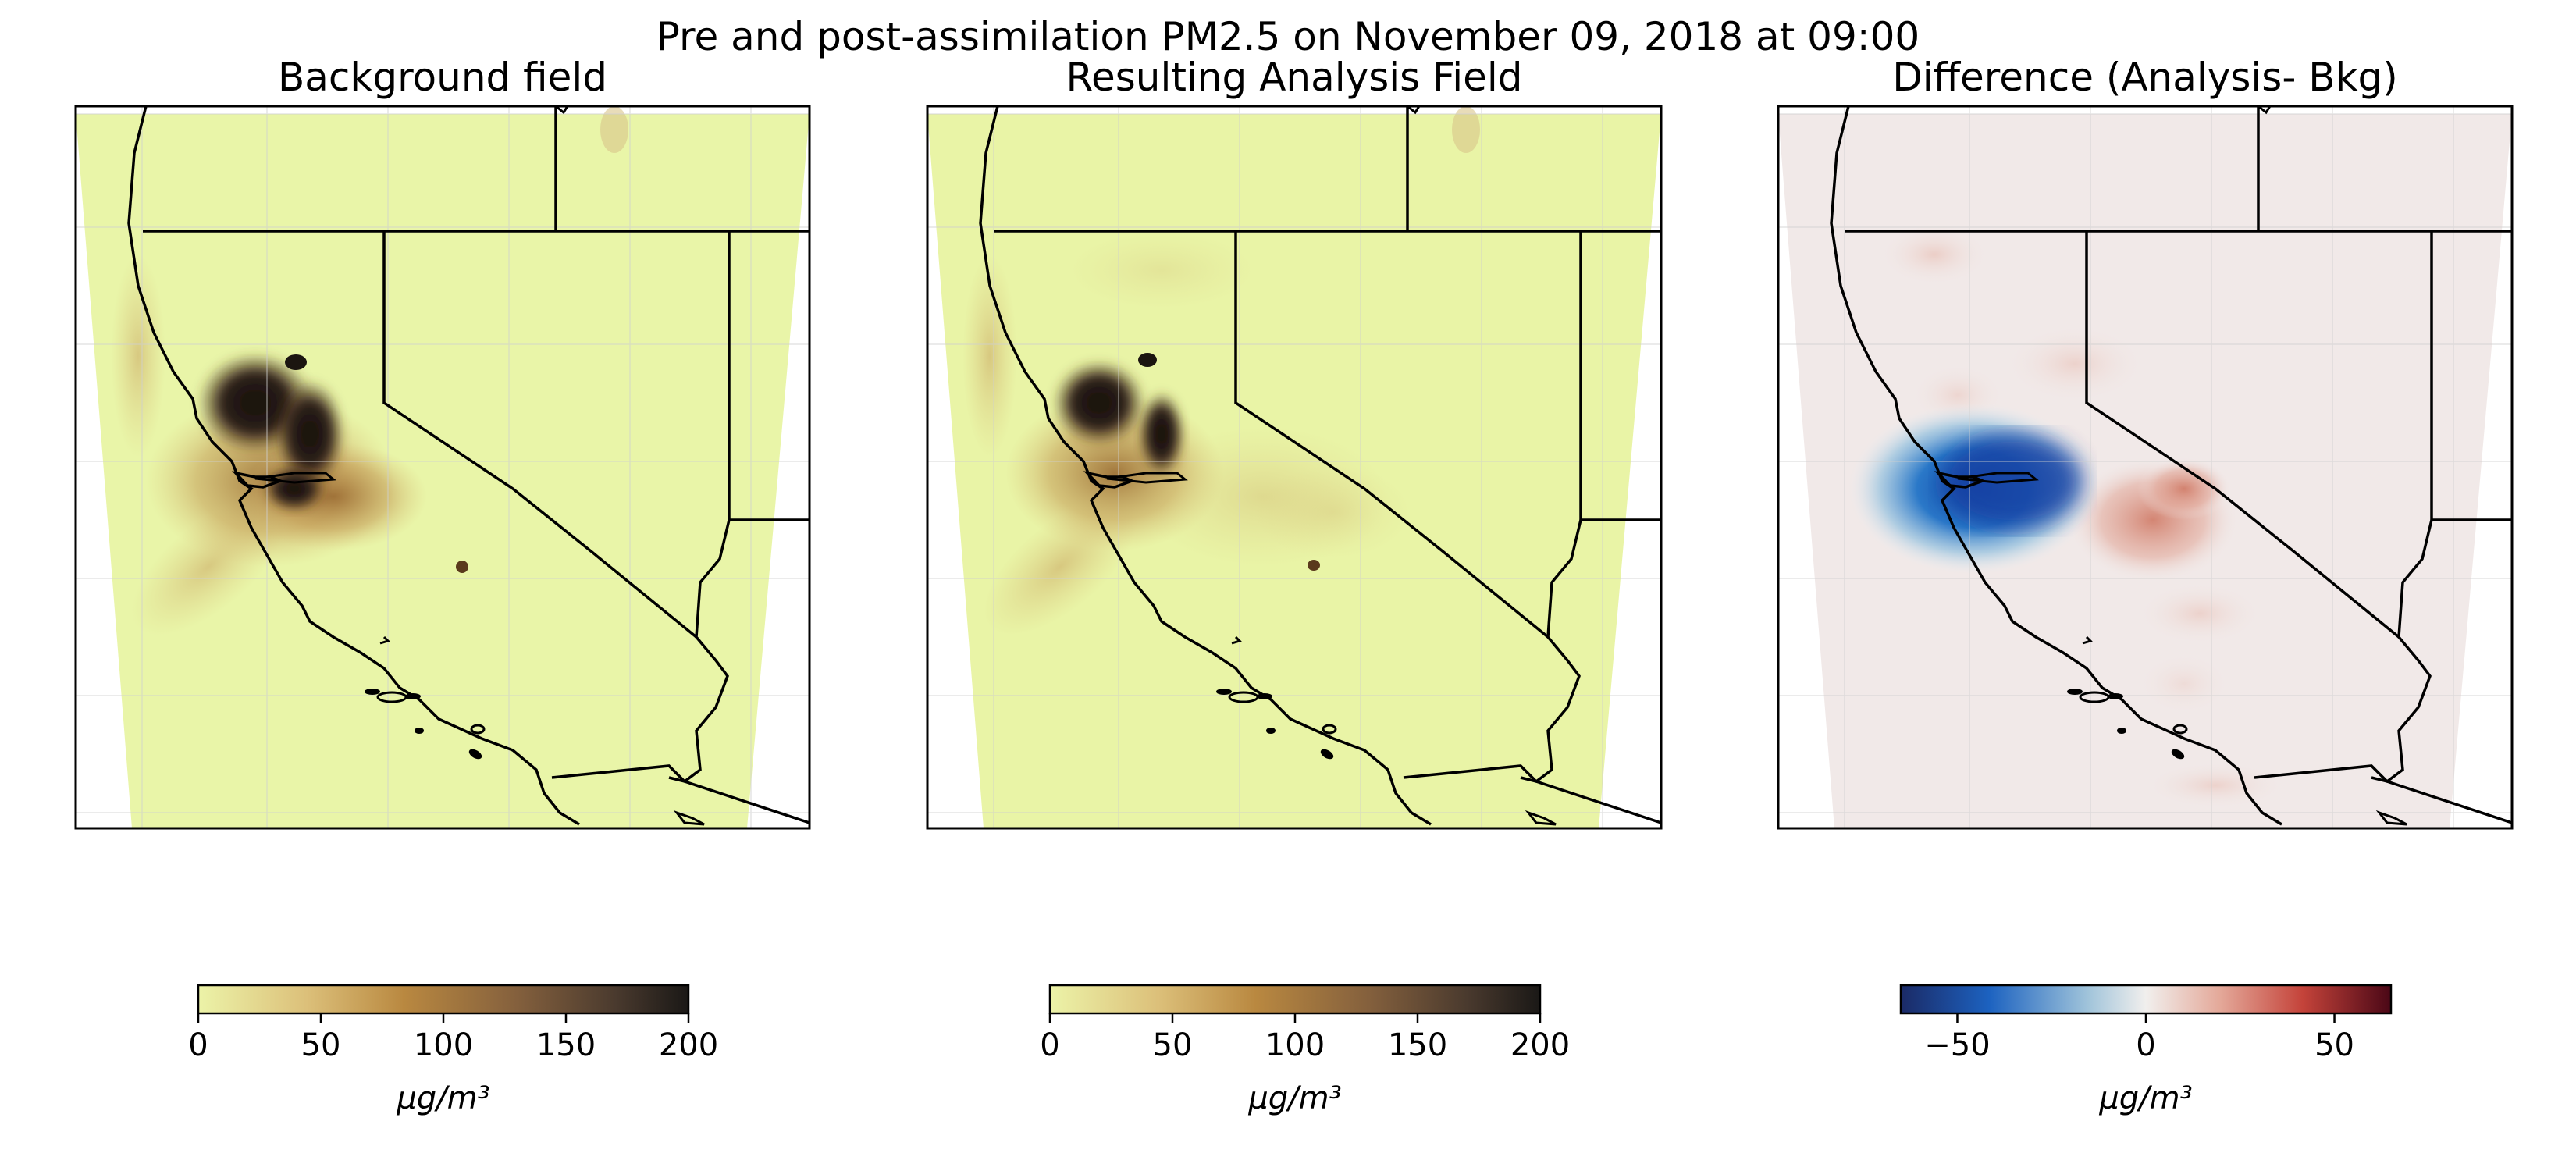 The image size is (2576, 1171). Describe the element at coordinates (2145, 77) in the screenshot. I see `panel-title: Difference (Analysis- Bkg)` at that location.